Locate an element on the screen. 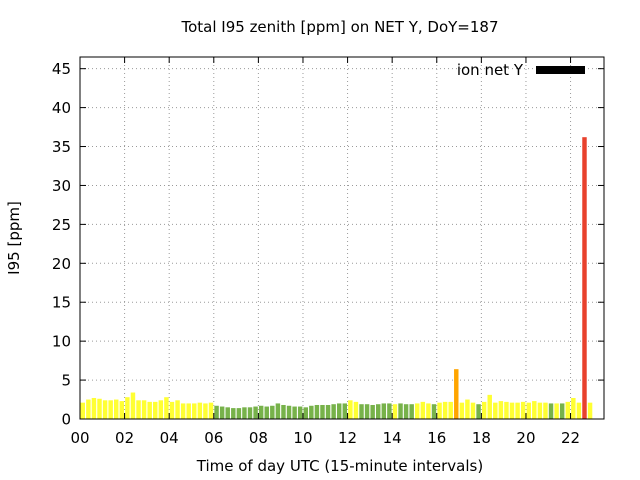 This screenshot has width=640, height=480. y-tick-label: 40 is located at coordinates (61, 108).